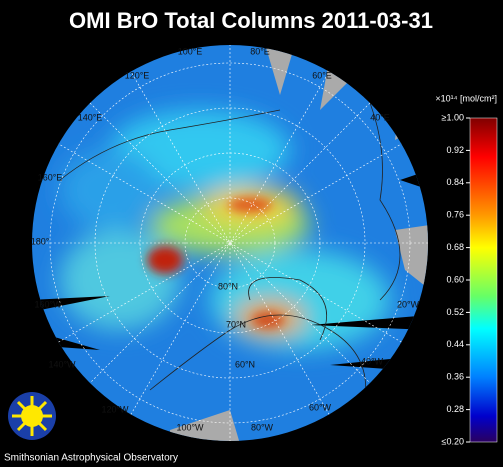 The width and height of the screenshot is (503, 467). I want to click on colorbar-label: ×10¹⁴ [mol/cm²], so click(466, 98).